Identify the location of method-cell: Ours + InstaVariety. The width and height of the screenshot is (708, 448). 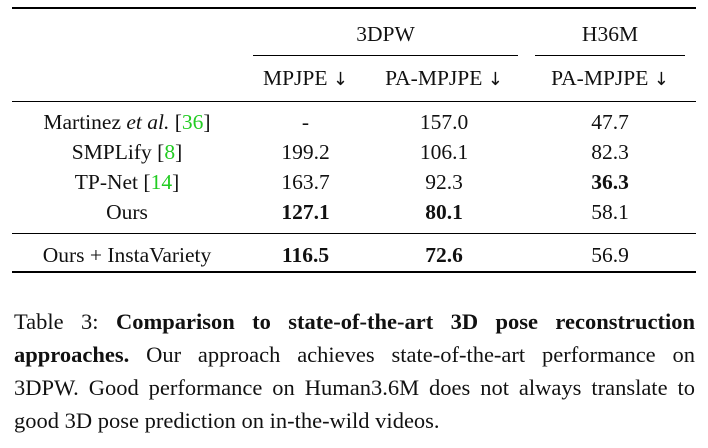
(127, 255).